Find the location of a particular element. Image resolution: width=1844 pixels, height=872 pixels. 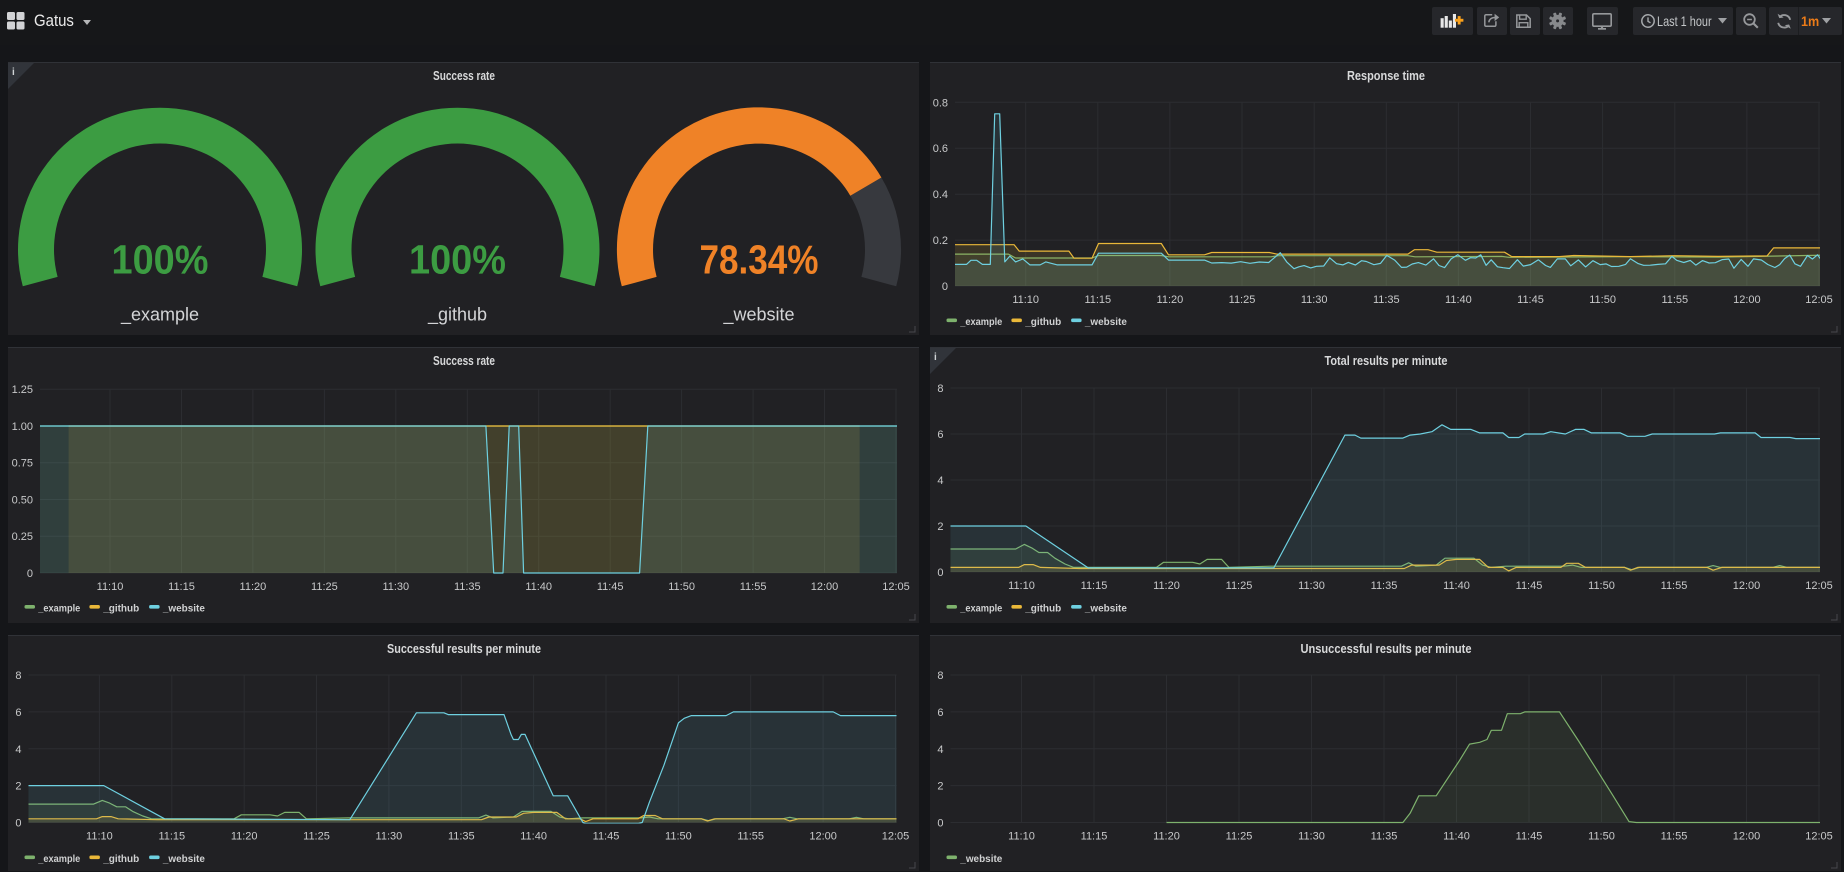

svg-text: 0.8 is located at coordinates (940, 103).